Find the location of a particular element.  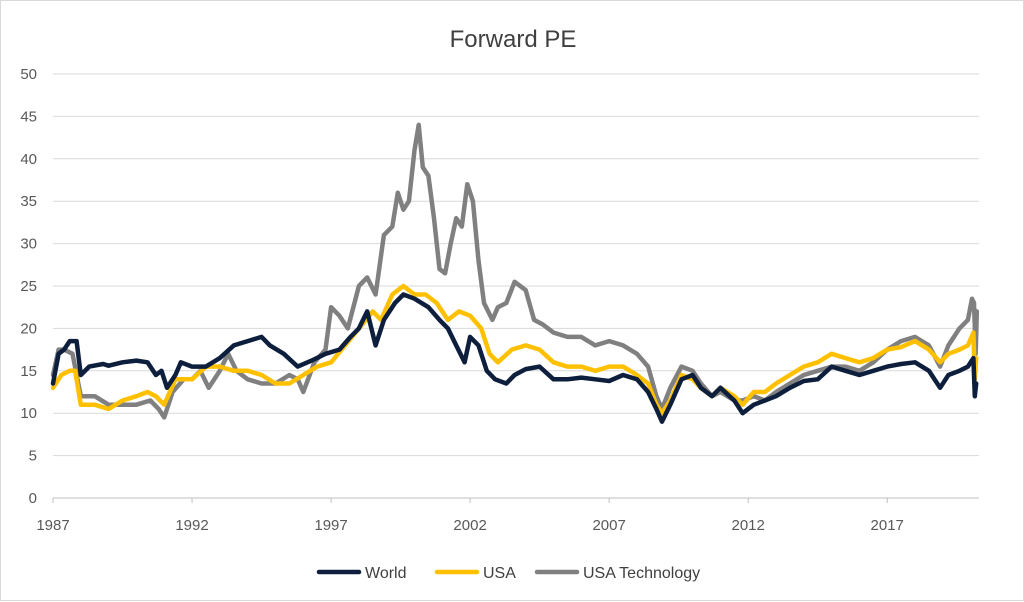

y-tick-label: 0 is located at coordinates (33, 498).